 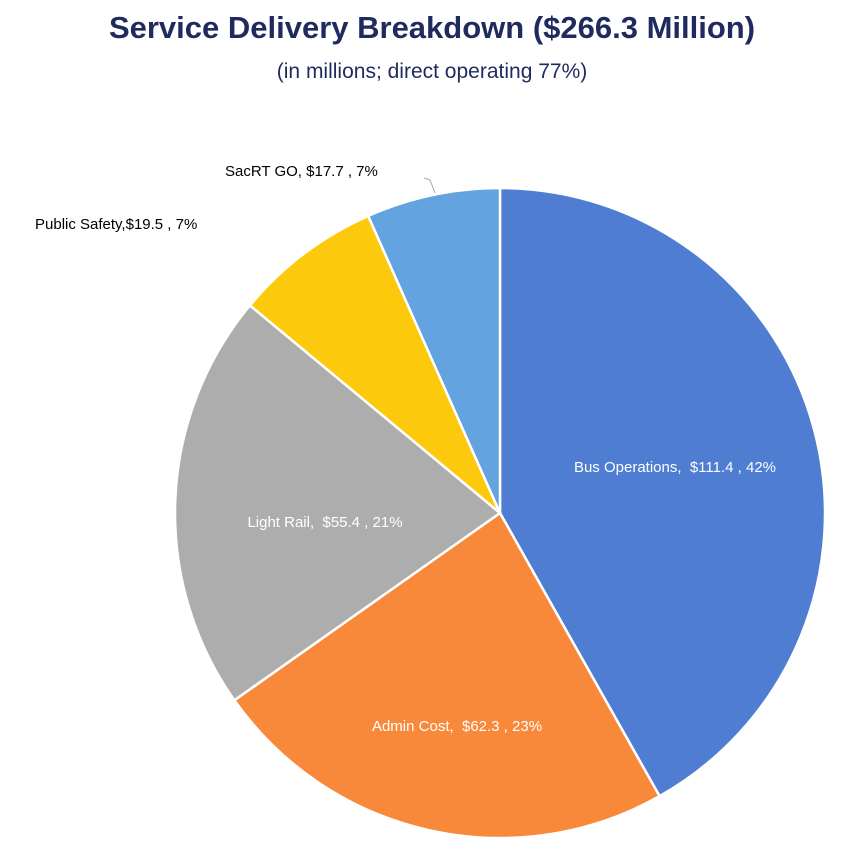 What do you see at coordinates (116, 224) in the screenshot?
I see `data-label-public-safety: Public Safety,$19.5 , 7%` at bounding box center [116, 224].